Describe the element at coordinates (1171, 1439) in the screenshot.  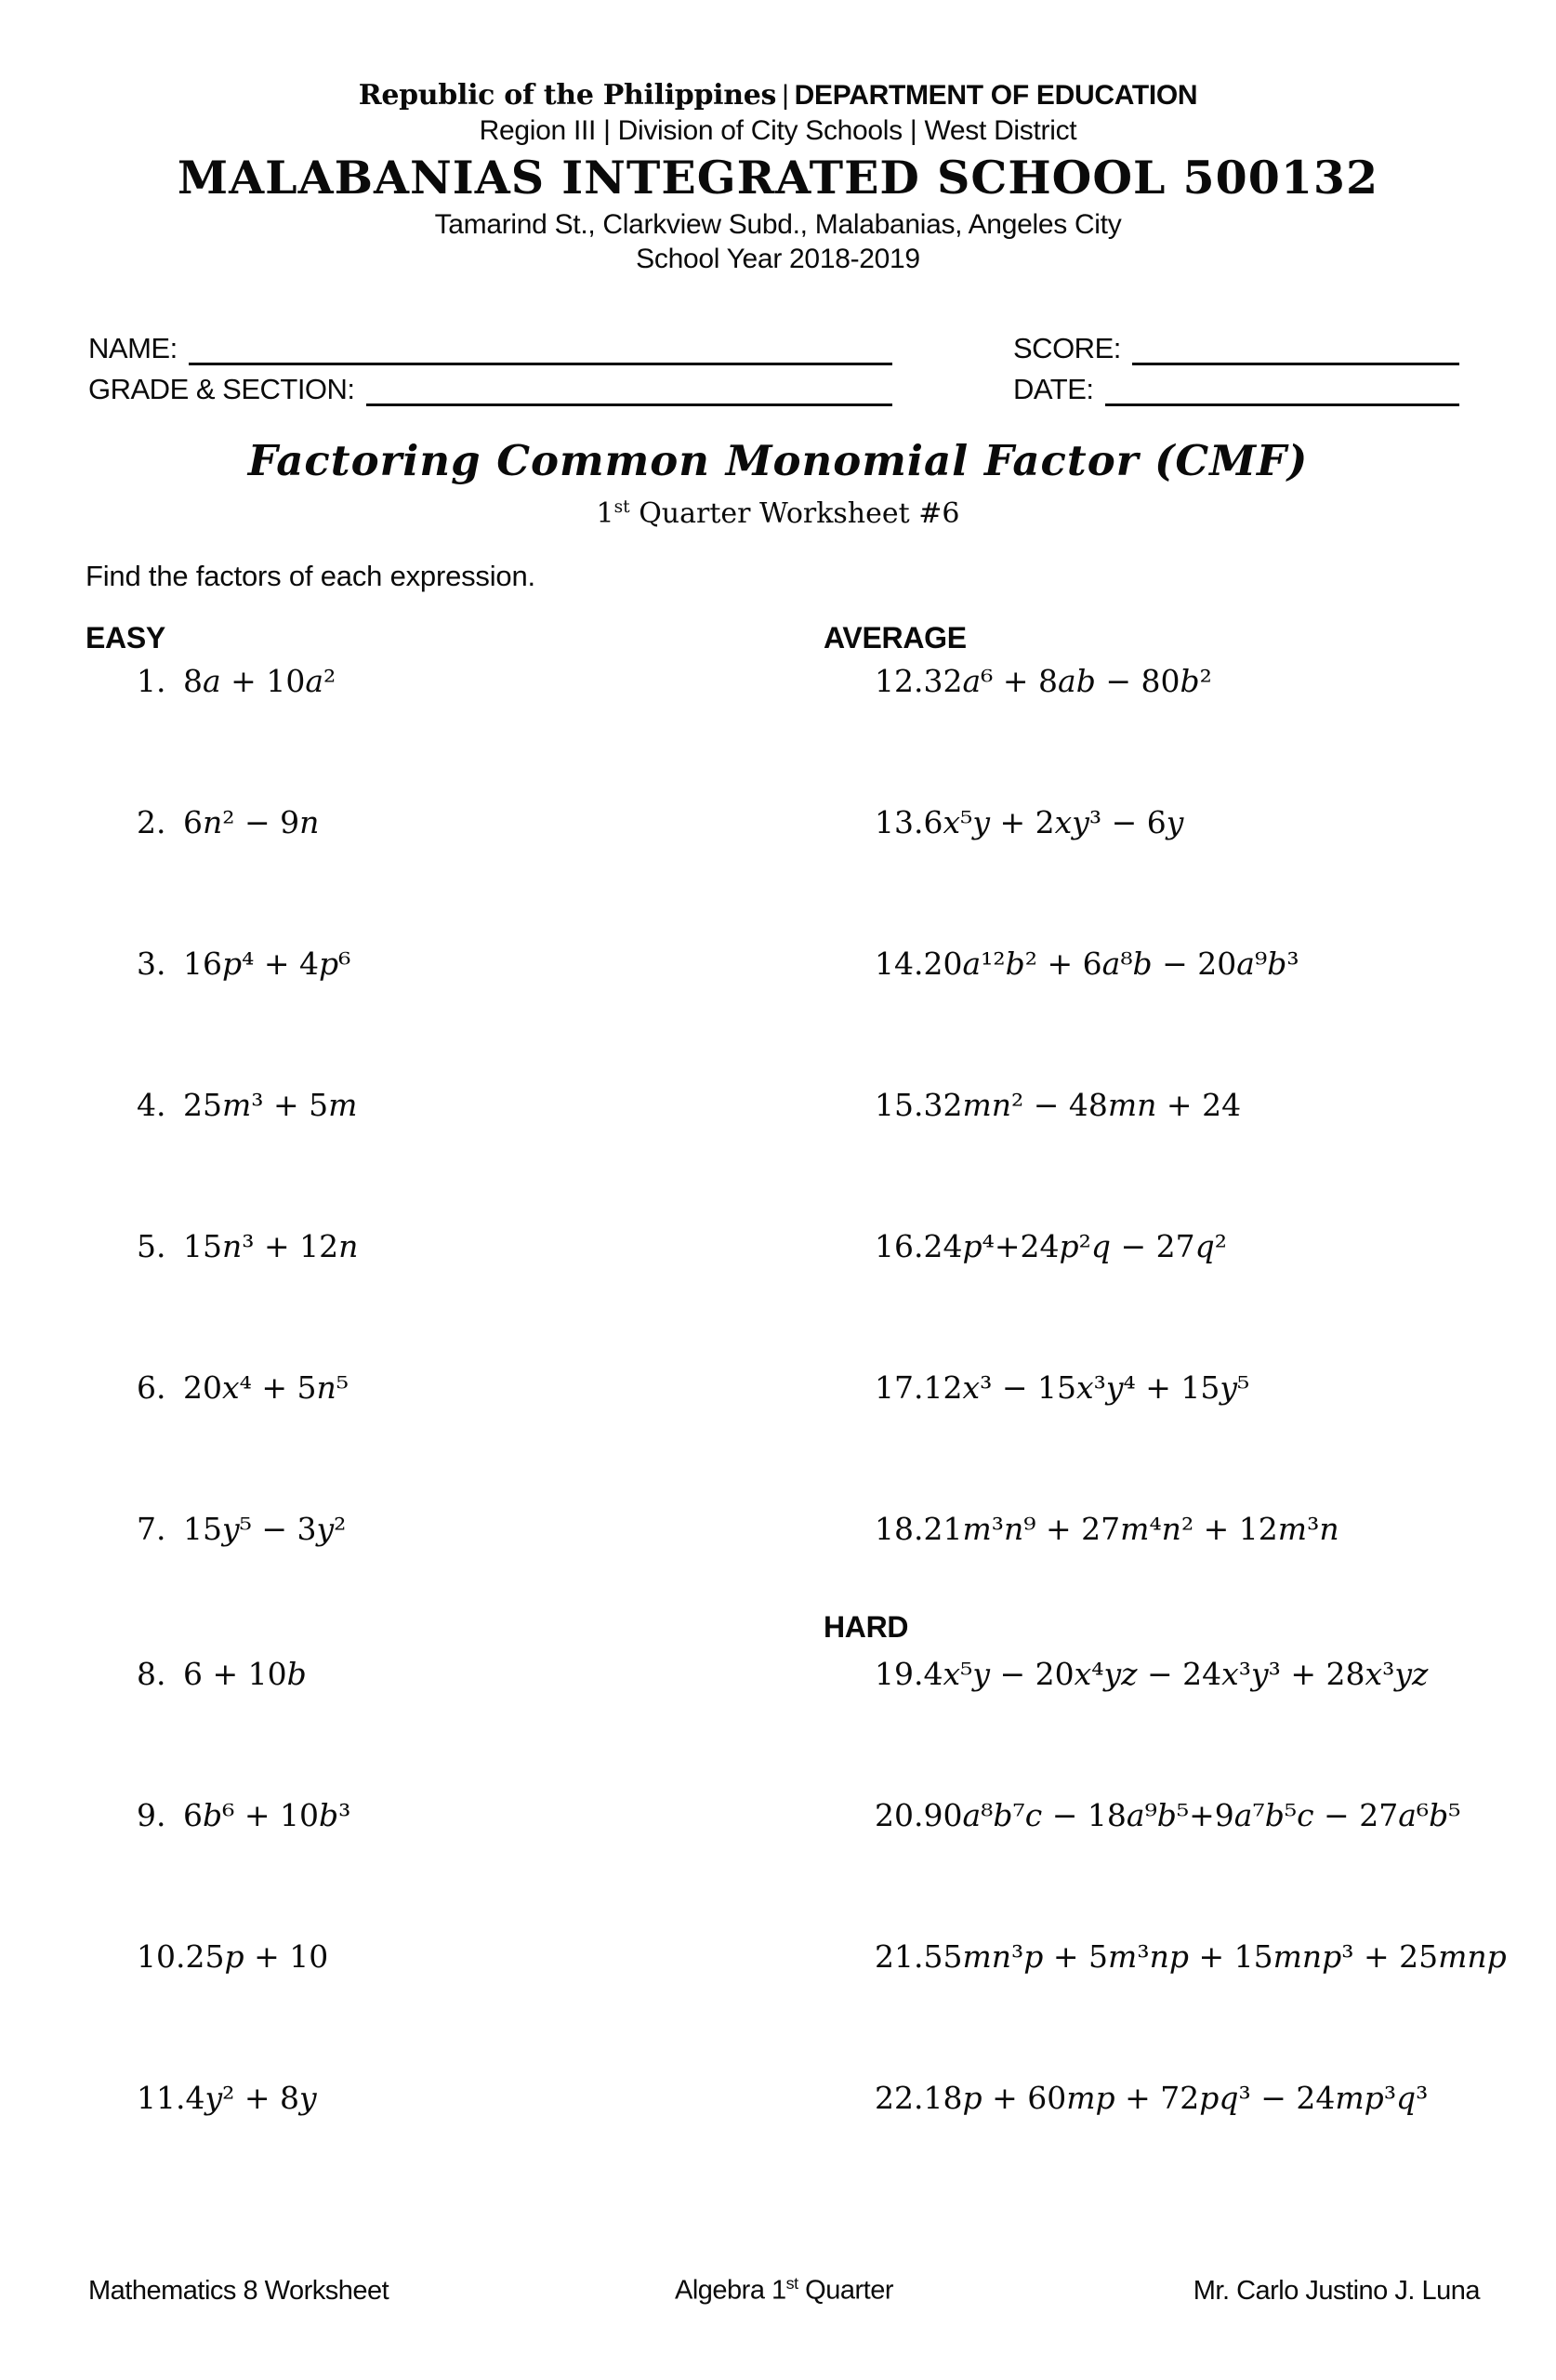
I see `problem-item: 17.12x³ − 15x³y⁴ + 15y⁵` at that location.